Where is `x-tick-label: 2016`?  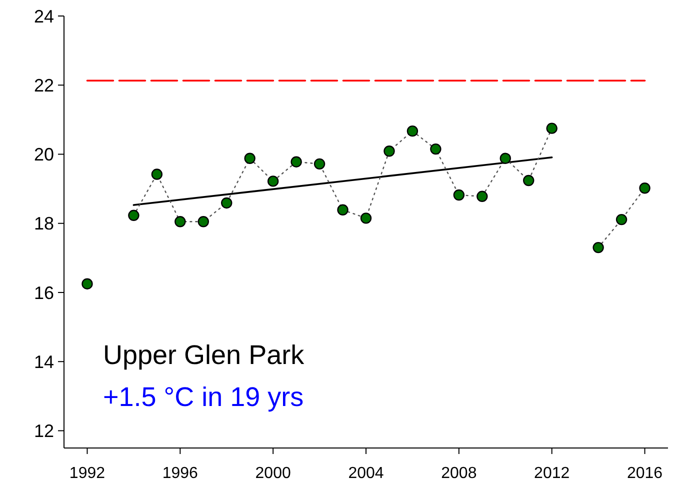 x-tick-label: 2016 is located at coordinates (644, 473).